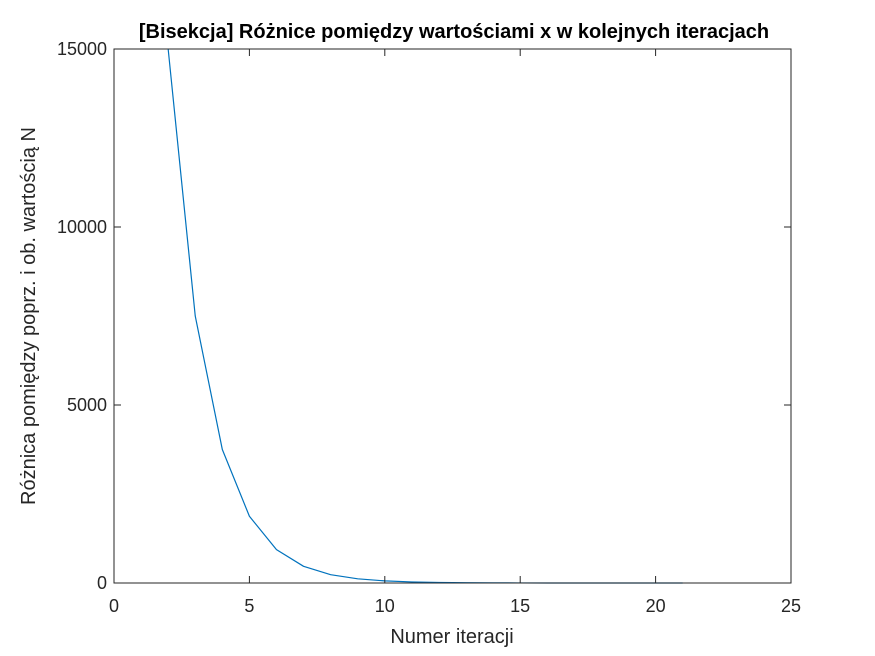 The width and height of the screenshot is (875, 656). Describe the element at coordinates (451, 637) in the screenshot. I see `x-axis-label: Numer iteracji` at that location.